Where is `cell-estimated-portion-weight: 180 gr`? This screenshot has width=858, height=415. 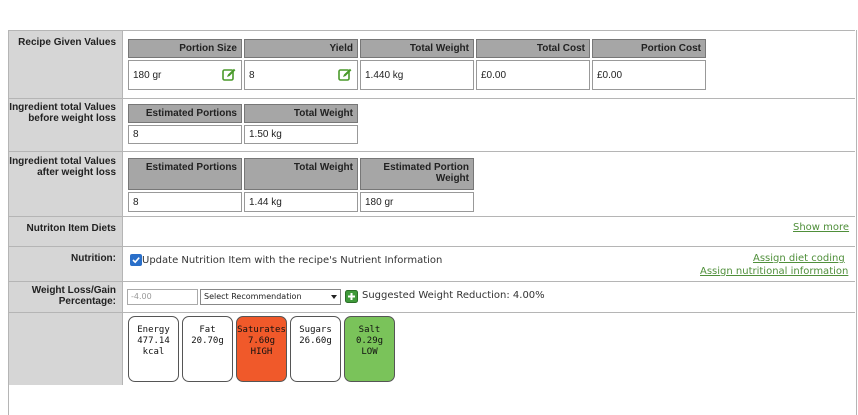 cell-estimated-portion-weight: 180 gr is located at coordinates (417, 202).